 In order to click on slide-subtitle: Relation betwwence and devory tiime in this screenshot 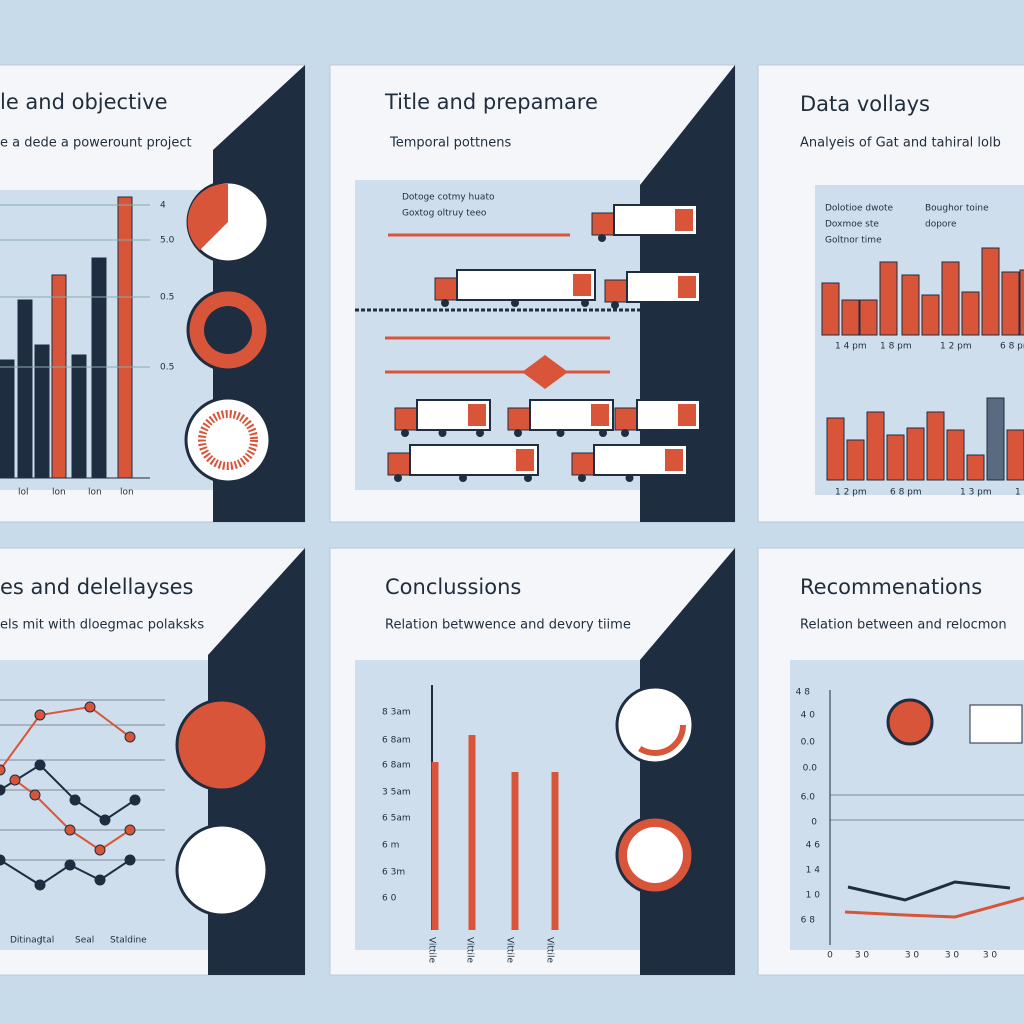, I will do `click(508, 625)`.